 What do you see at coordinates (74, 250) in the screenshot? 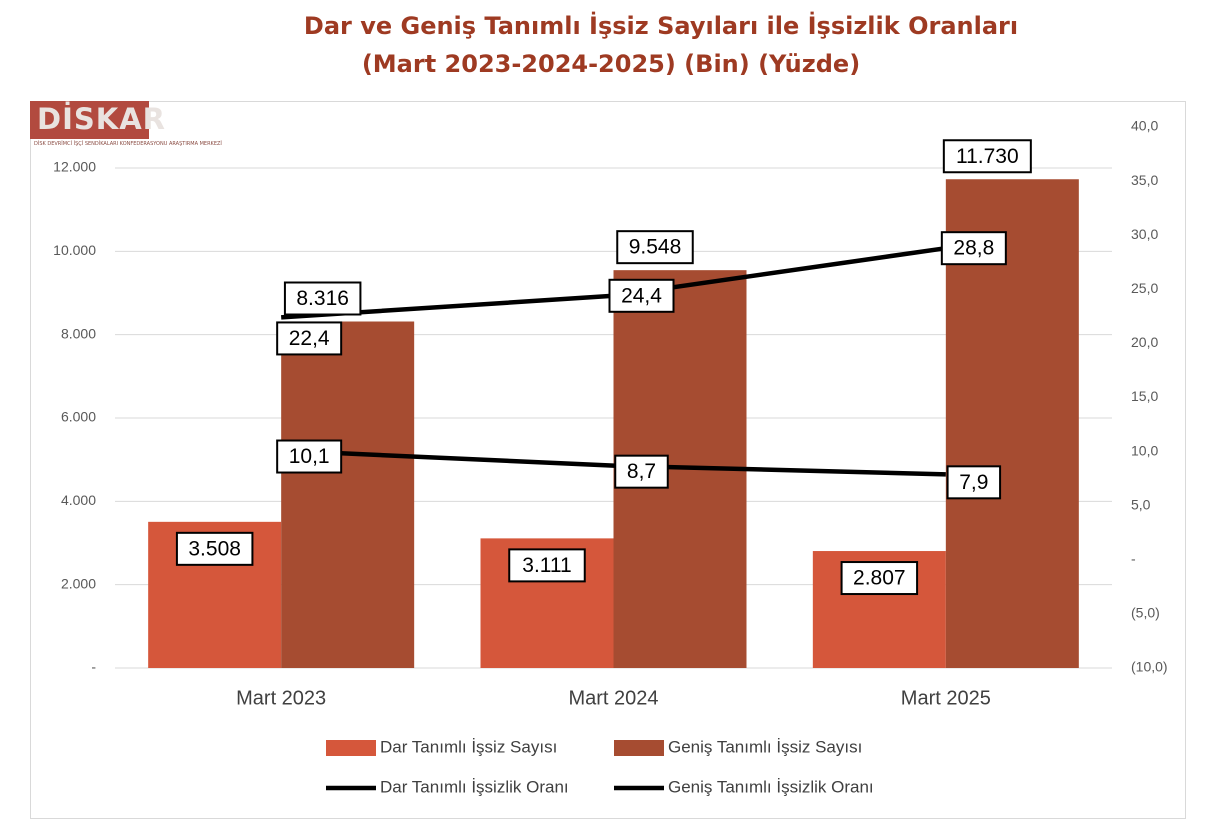
I see `left-axis-tick-label: 10.000` at bounding box center [74, 250].